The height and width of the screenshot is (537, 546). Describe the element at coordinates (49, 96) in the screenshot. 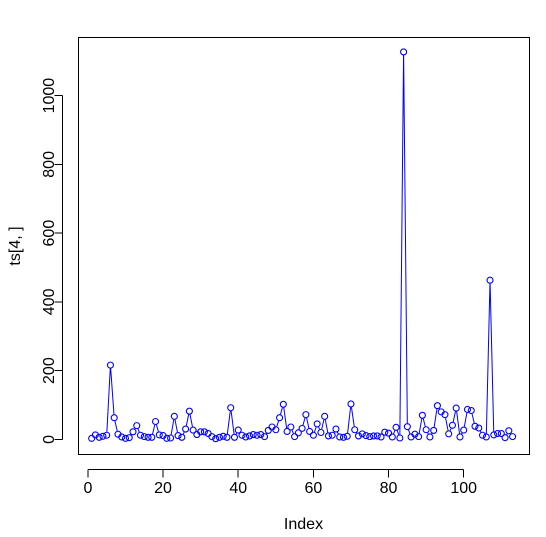

I see `y-axis-tick-label: 1000` at that location.